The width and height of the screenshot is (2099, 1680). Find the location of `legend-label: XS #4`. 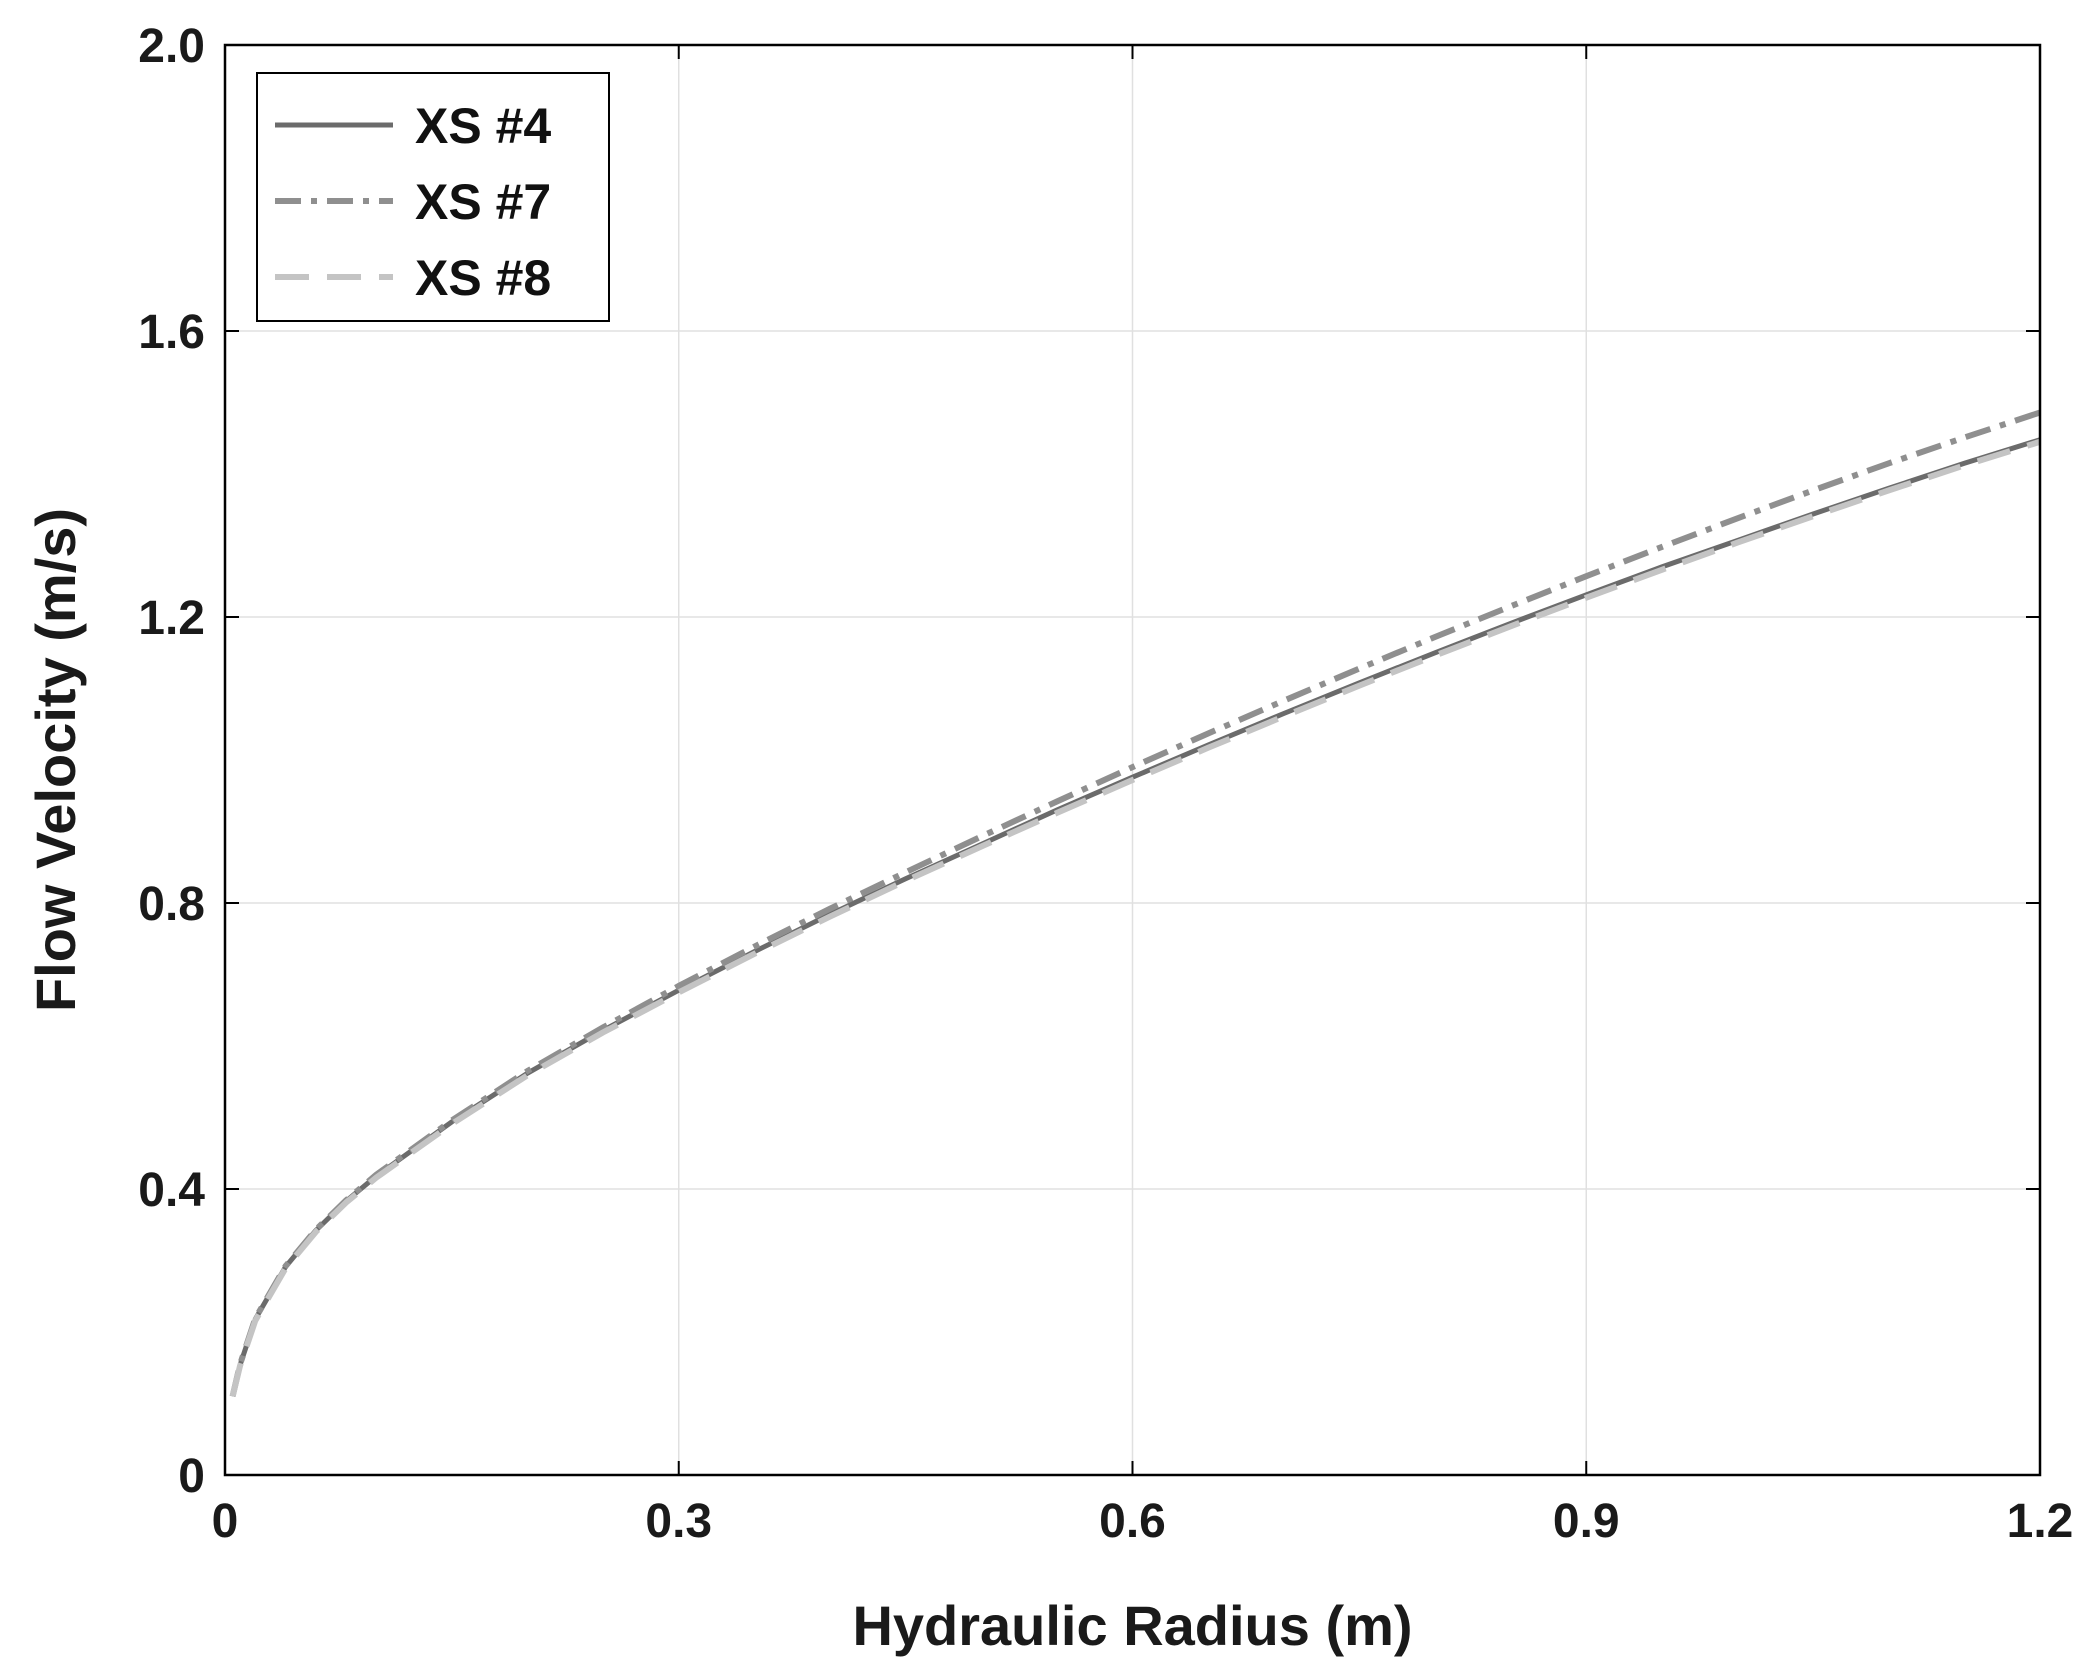

legend-label: XS #4 is located at coordinates (483, 126).